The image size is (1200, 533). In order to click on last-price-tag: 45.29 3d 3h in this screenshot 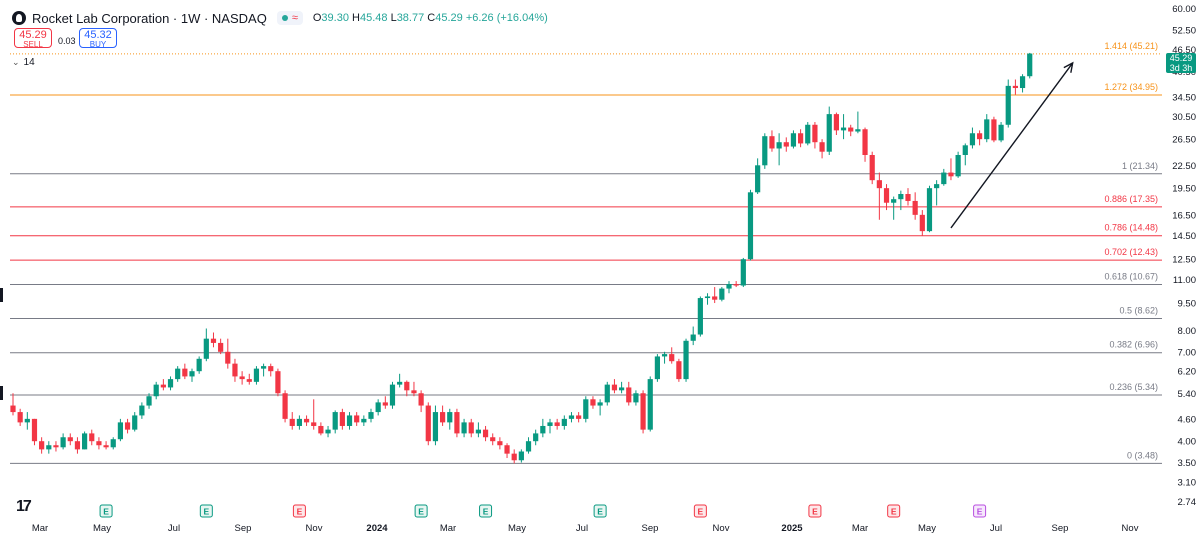, I will do `click(1181, 63)`.